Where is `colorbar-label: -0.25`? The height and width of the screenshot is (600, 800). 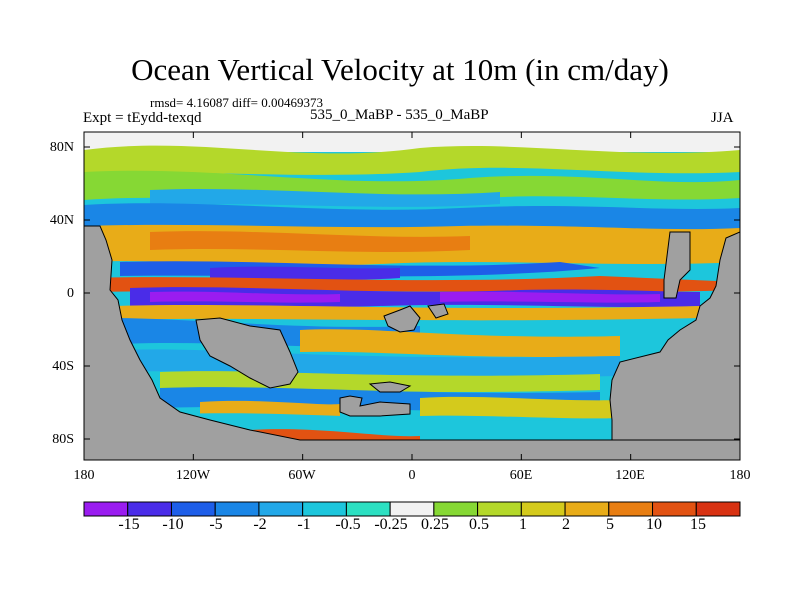
colorbar-label: -0.25 is located at coordinates (391, 524).